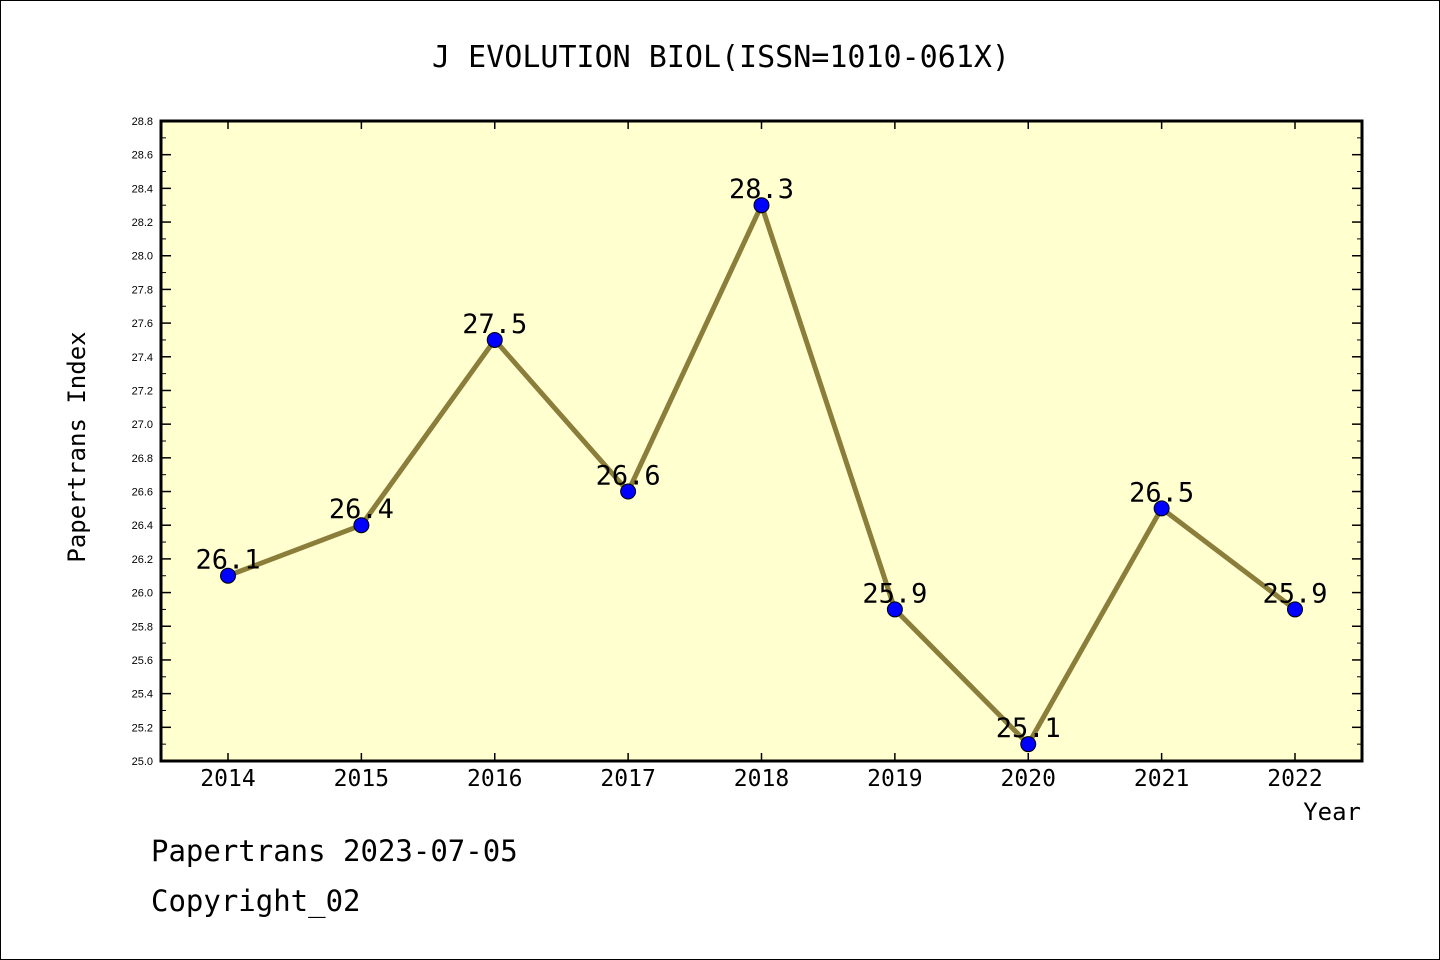  I want to click on x-tick-label: 2017, so click(627, 779).